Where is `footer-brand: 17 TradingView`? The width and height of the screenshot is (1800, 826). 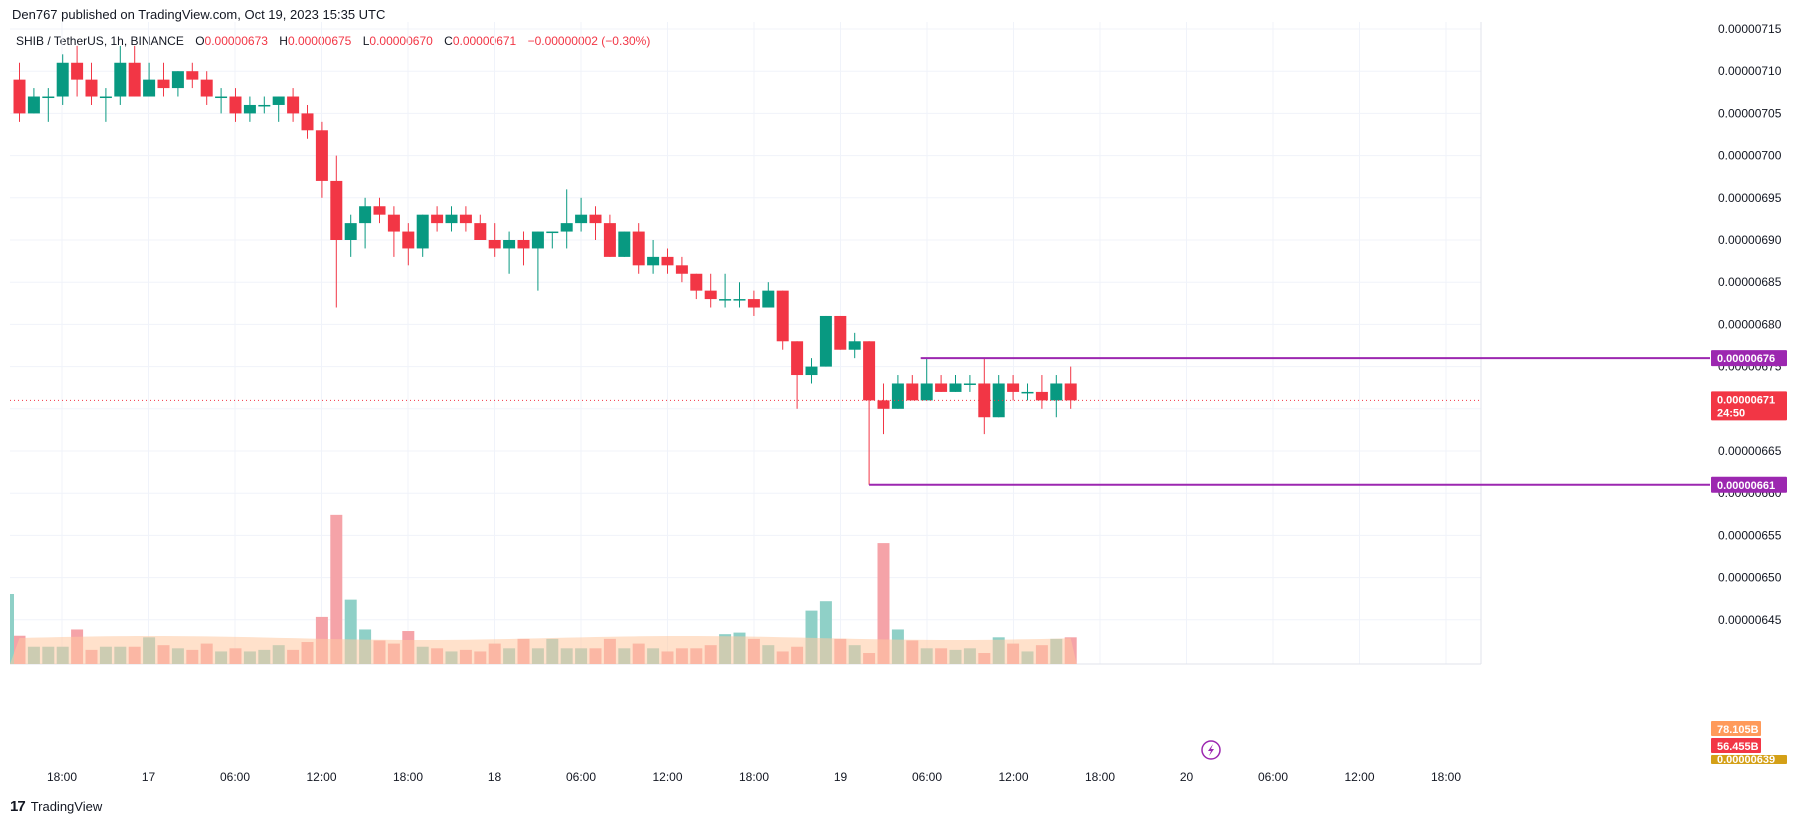
footer-brand: 17 TradingView is located at coordinates (56, 806).